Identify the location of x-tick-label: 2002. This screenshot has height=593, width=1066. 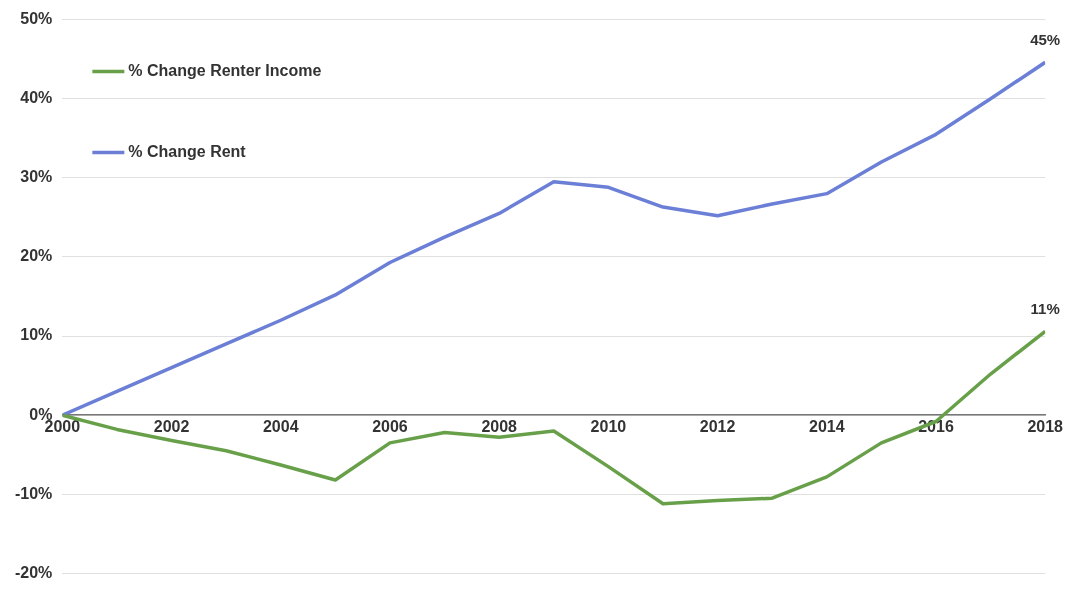
(171, 427).